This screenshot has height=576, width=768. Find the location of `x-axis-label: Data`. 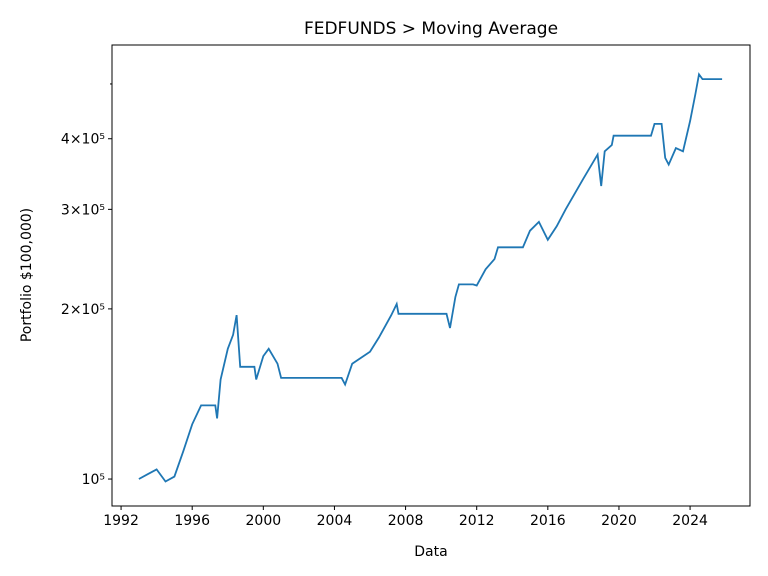

x-axis-label: Data is located at coordinates (430, 552).